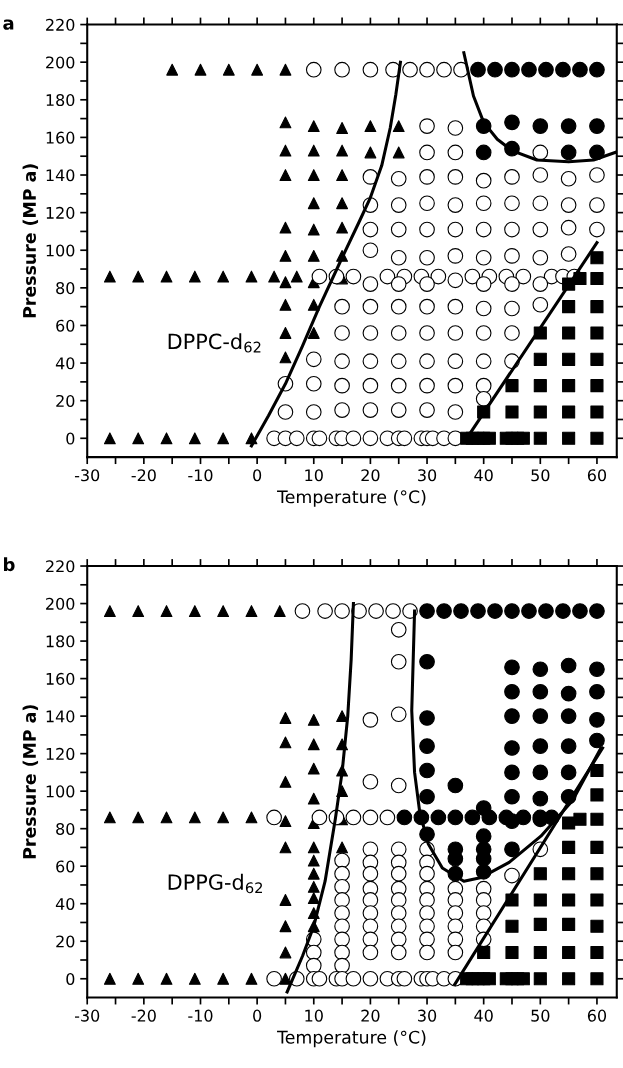  What do you see at coordinates (9, 564) in the screenshot?
I see `chart-title: b` at bounding box center [9, 564].